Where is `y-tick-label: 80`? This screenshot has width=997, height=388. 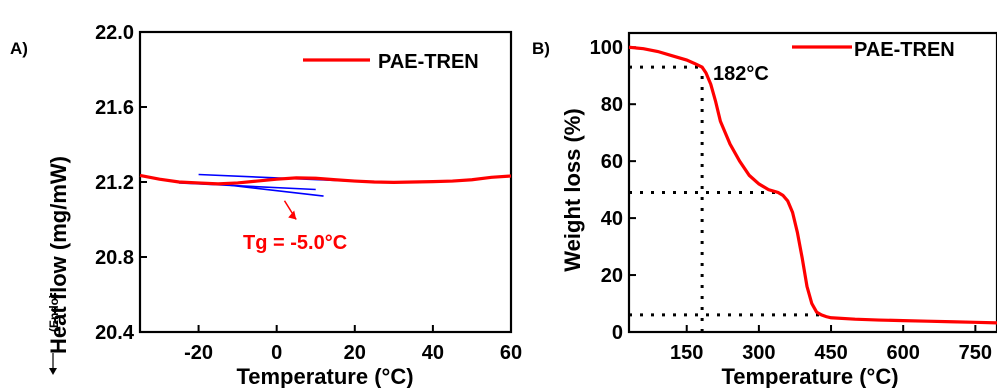 y-tick-label: 80 is located at coordinates (612, 105).